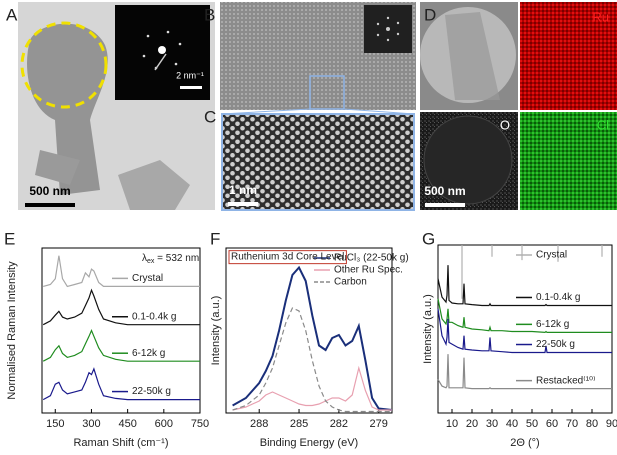  What do you see at coordinates (603, 124) in the screenshot?
I see `element-label: Cl` at bounding box center [603, 124].